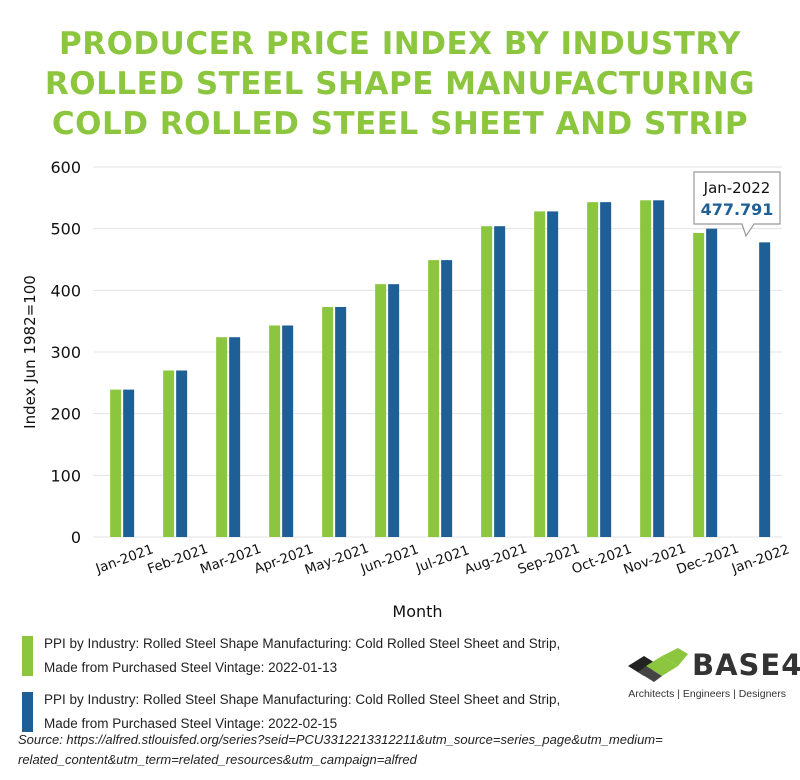 The height and width of the screenshot is (780, 800). I want to click on y-tick-label-0: 0, so click(76, 537).